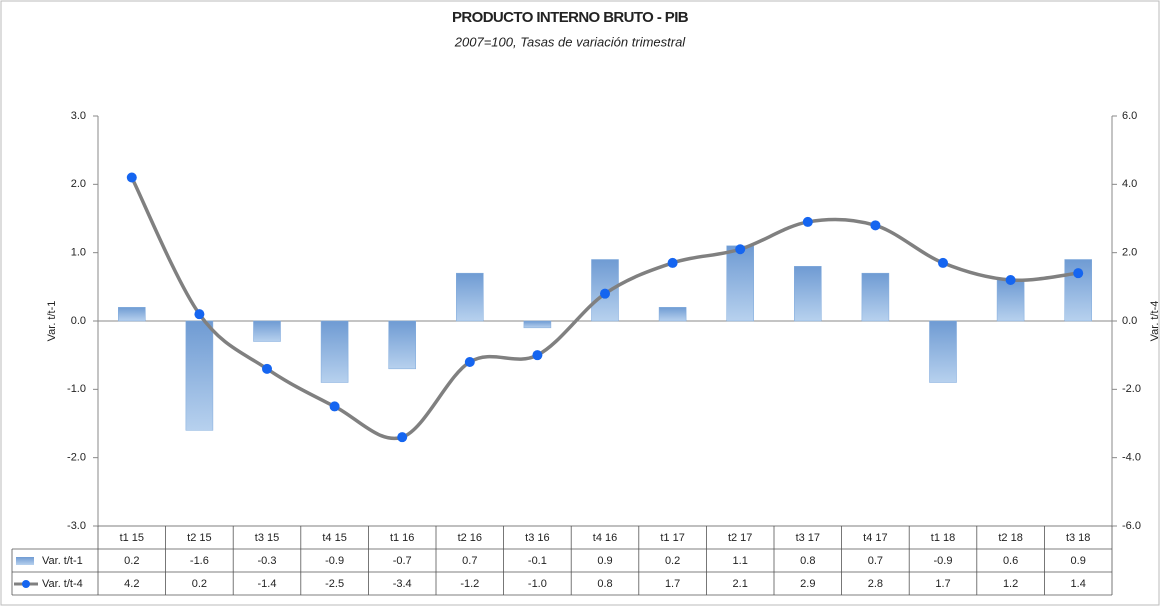  I want to click on table-value: -1.4, so click(267, 584).